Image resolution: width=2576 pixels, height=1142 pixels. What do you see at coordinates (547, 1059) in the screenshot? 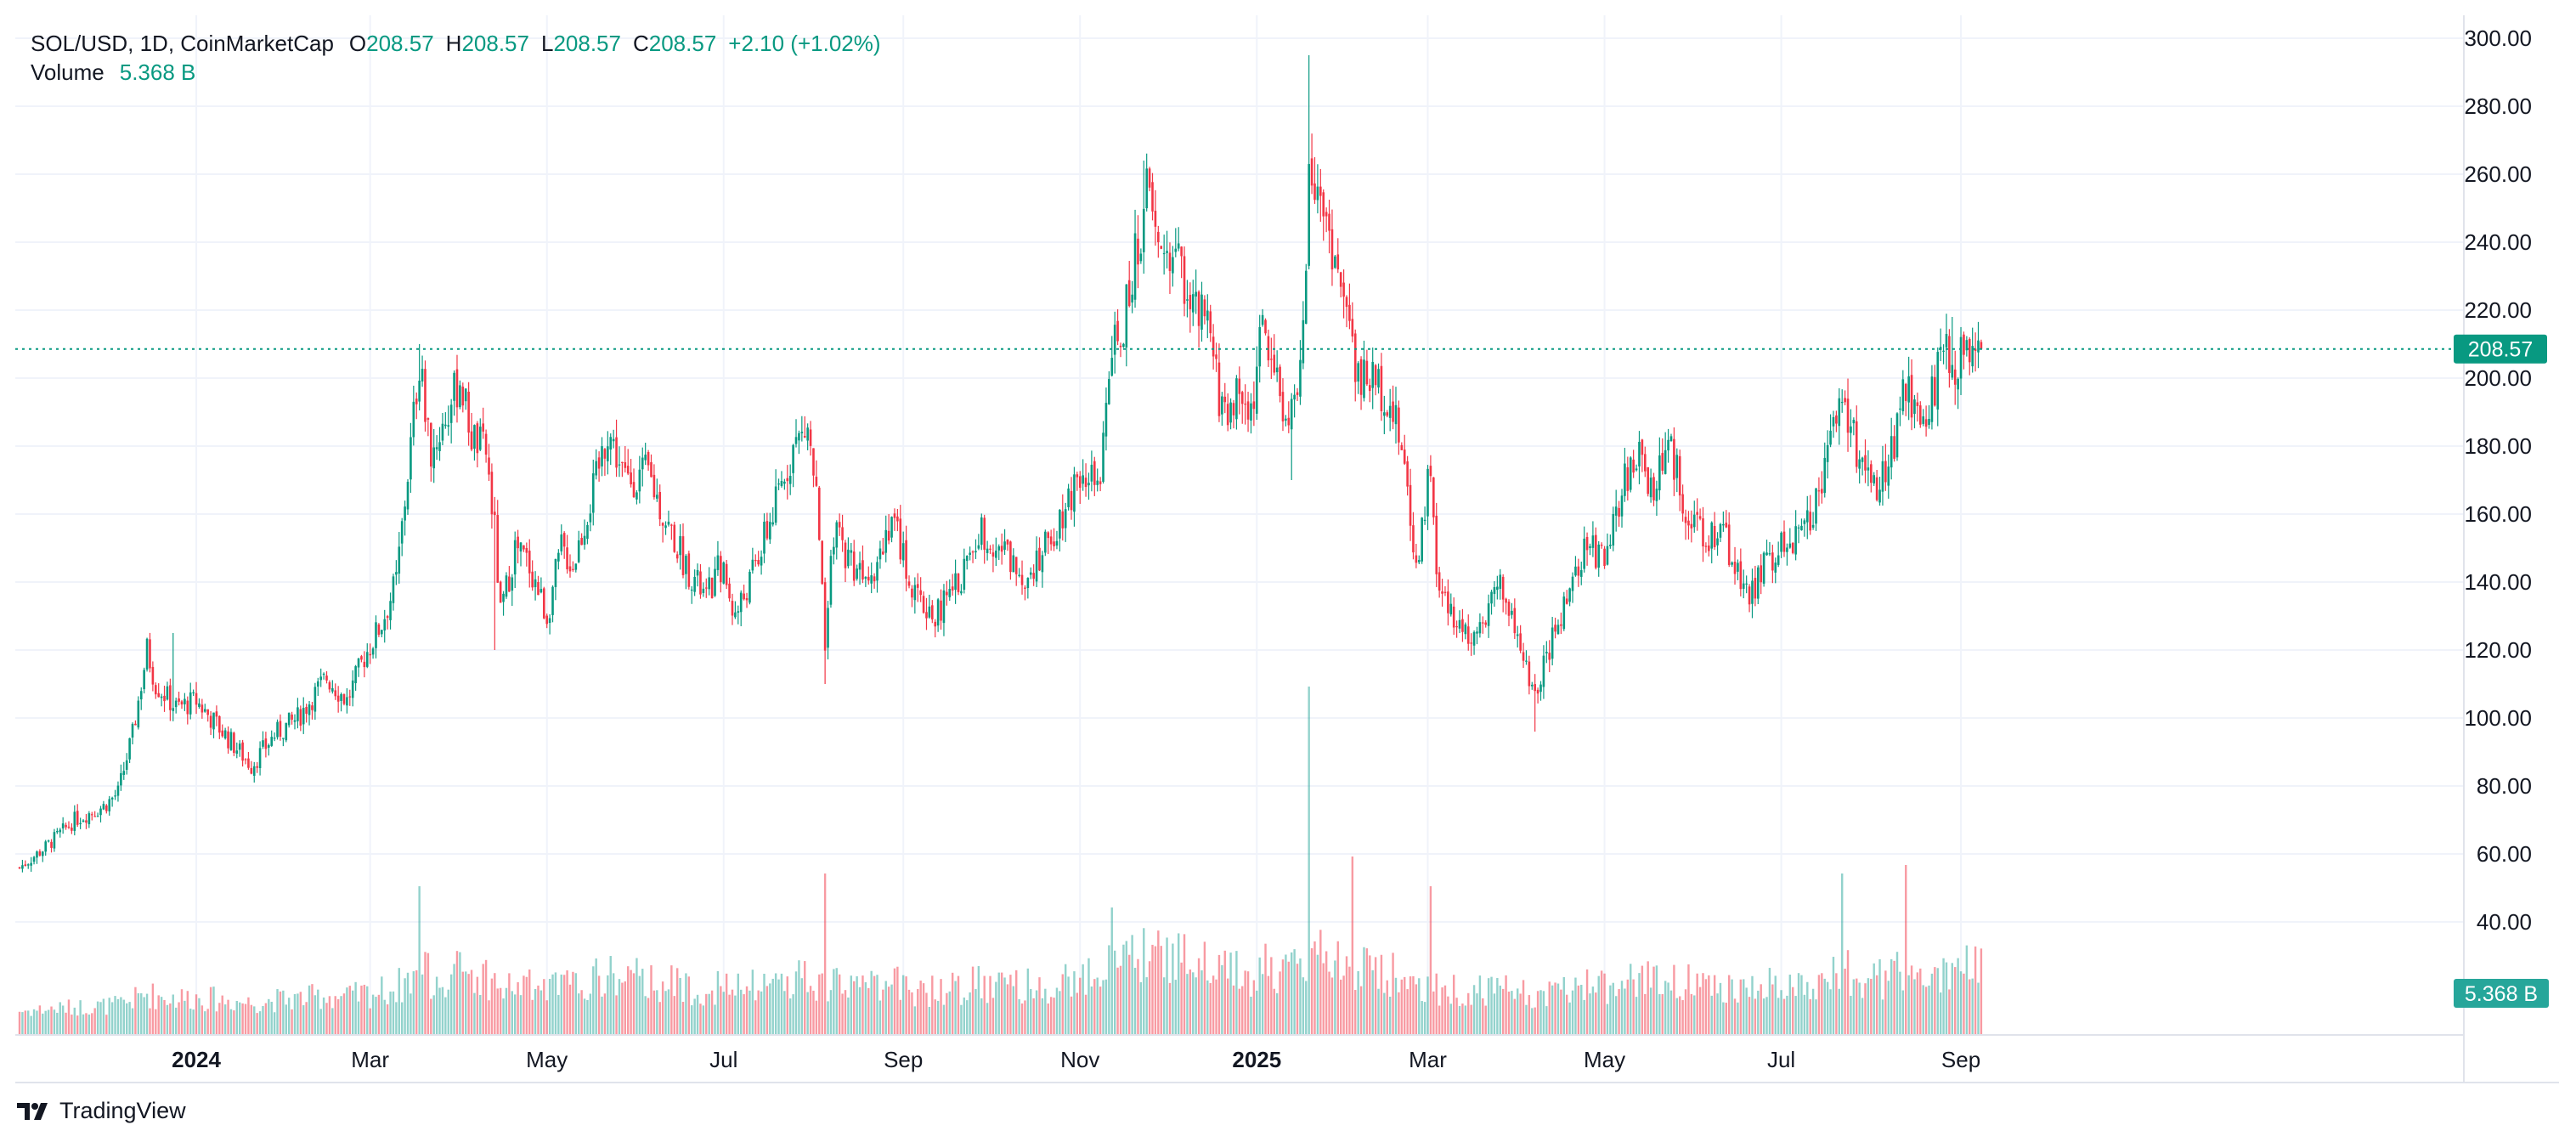
I see `x-tick-label: May` at bounding box center [547, 1059].